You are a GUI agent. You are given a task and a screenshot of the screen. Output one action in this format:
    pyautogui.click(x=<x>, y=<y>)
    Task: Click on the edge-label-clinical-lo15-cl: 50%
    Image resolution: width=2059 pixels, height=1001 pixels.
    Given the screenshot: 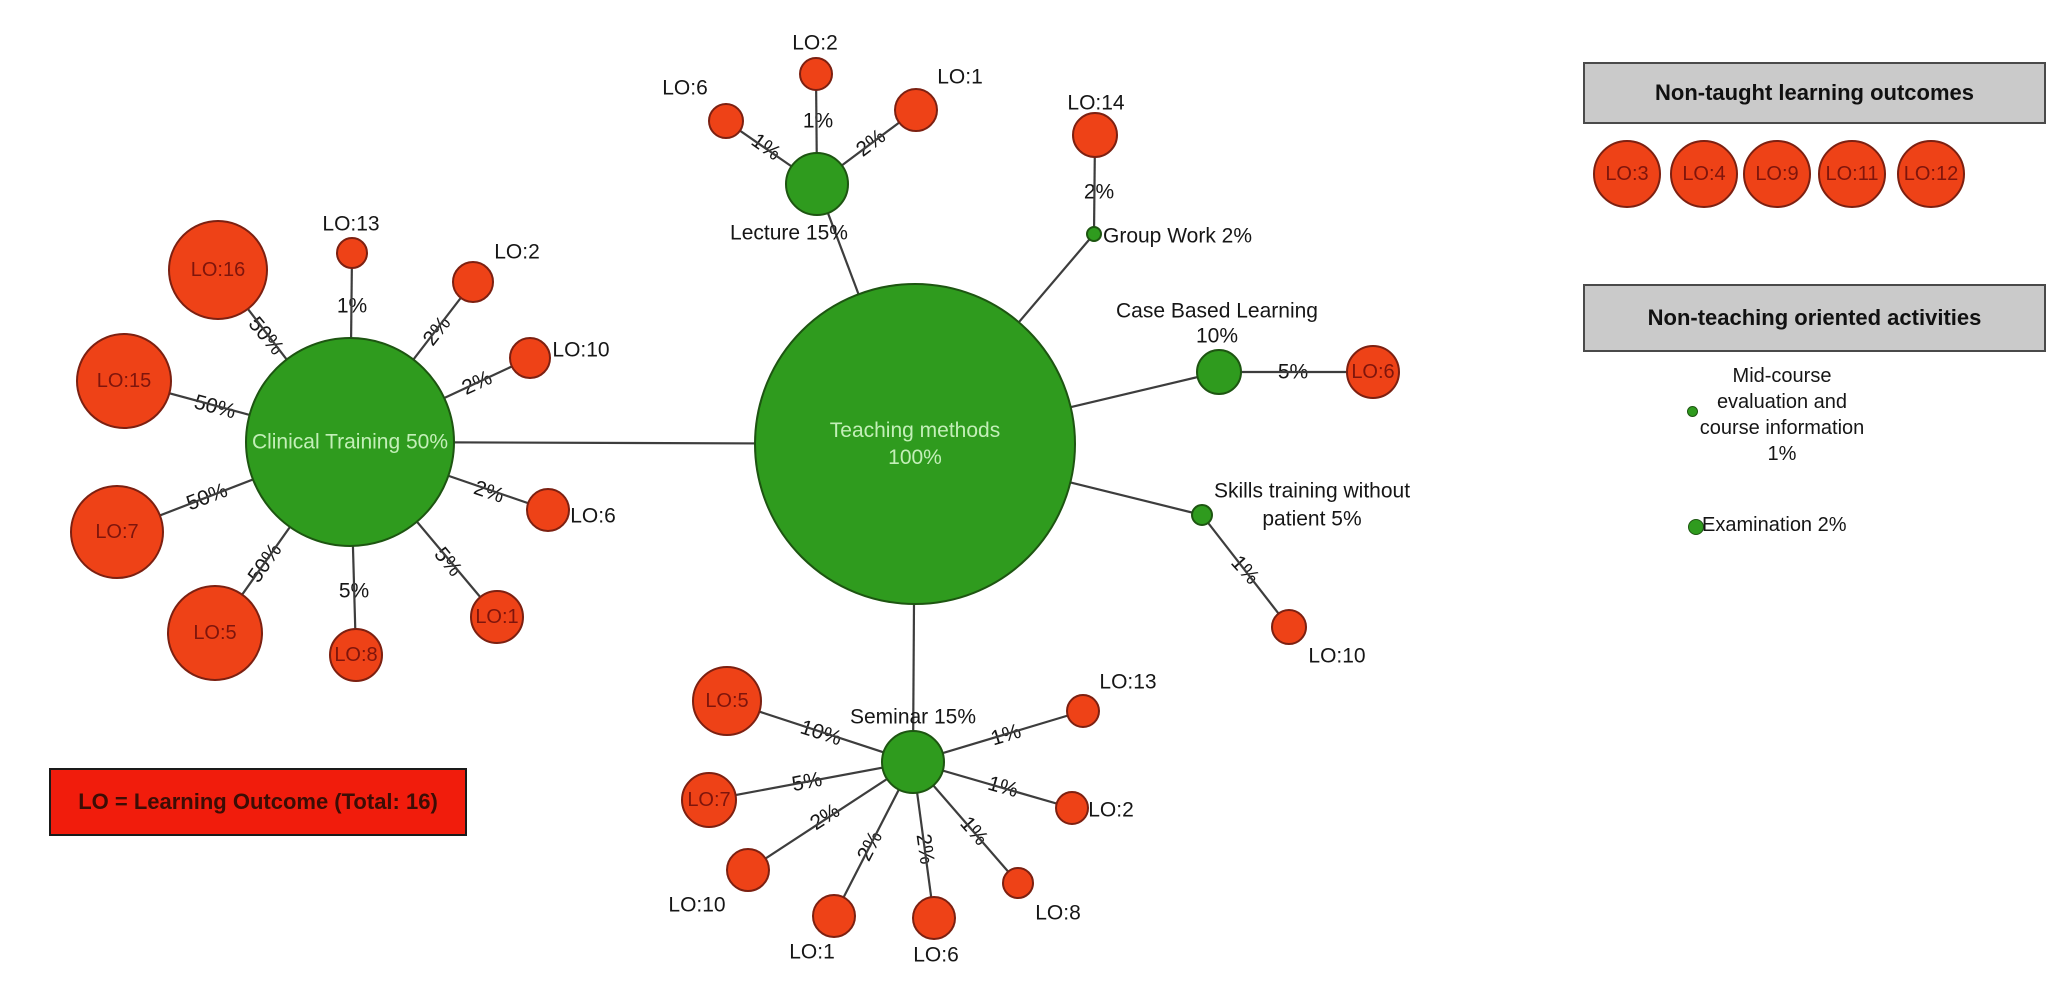 What is the action you would take?
    pyautogui.click(x=215, y=406)
    